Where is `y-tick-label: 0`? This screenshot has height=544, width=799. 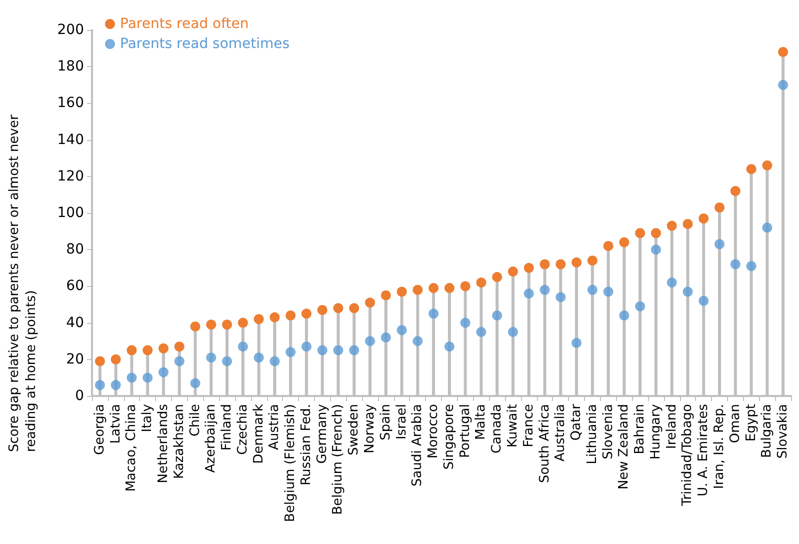 y-tick-label: 0 is located at coordinates (79, 396).